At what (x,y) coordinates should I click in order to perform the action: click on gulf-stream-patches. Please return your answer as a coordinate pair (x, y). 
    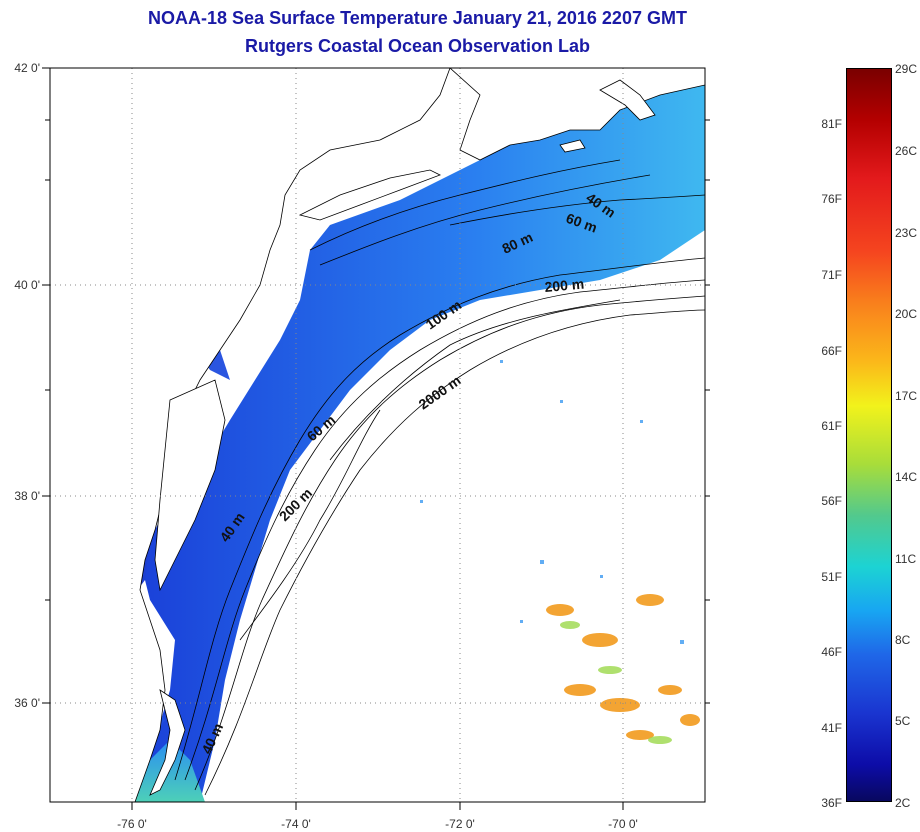
    Looking at the image, I should click on (623, 667).